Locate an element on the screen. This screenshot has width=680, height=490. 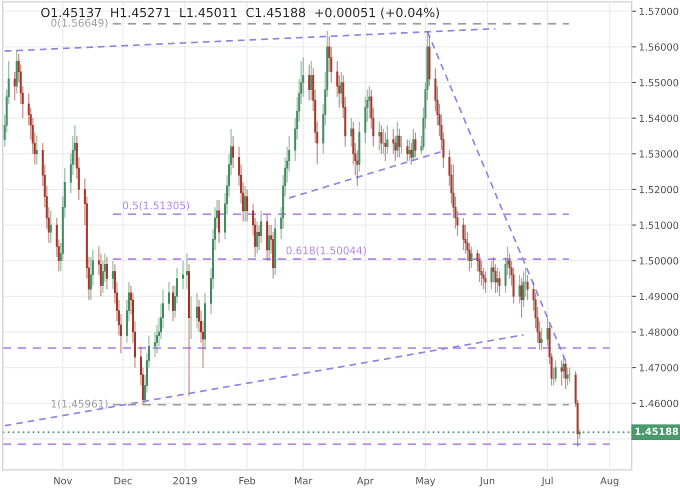
x-tick-label: Nov is located at coordinates (63, 480).